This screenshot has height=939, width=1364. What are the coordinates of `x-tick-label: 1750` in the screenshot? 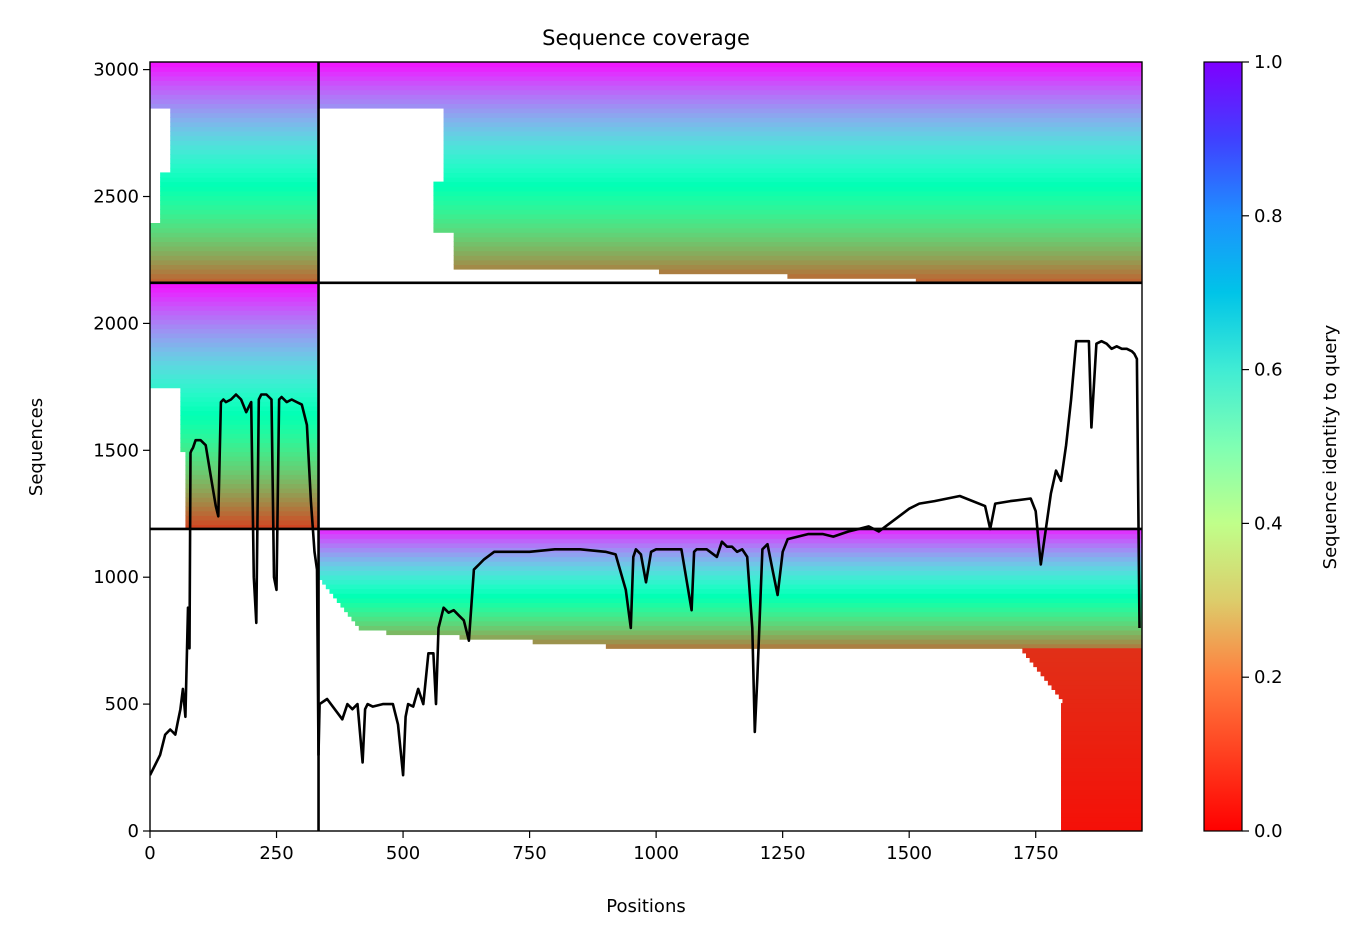 It's located at (1036, 853).